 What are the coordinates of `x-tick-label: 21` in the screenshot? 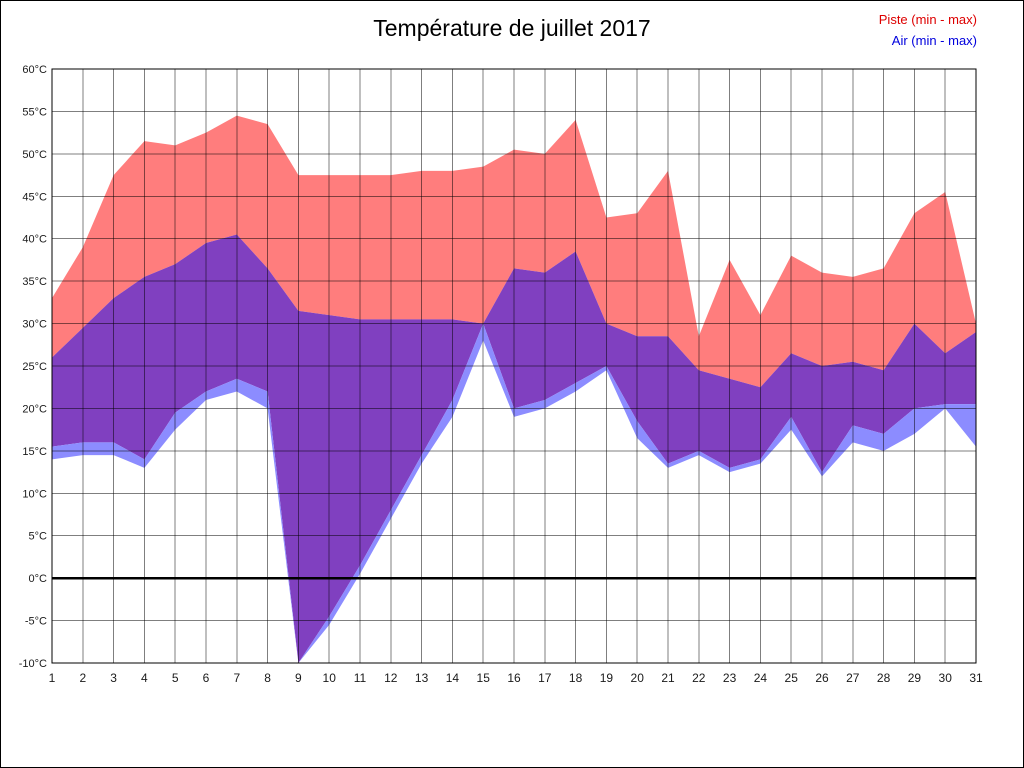 It's located at (668, 678).